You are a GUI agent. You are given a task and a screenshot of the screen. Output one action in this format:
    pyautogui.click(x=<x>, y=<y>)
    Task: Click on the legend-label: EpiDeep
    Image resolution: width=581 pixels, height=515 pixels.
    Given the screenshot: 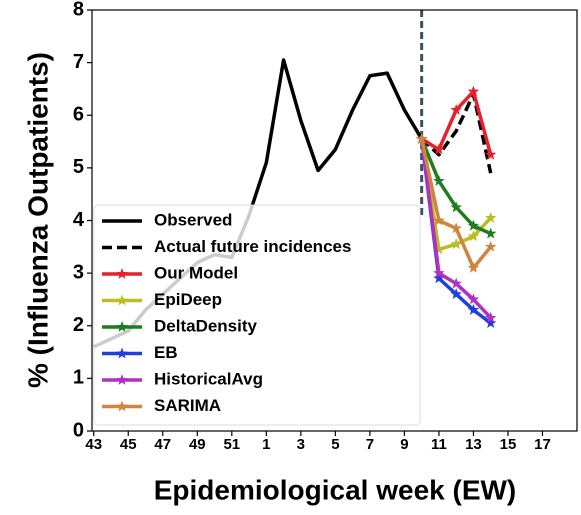 What is the action you would take?
    pyautogui.click(x=188, y=299)
    